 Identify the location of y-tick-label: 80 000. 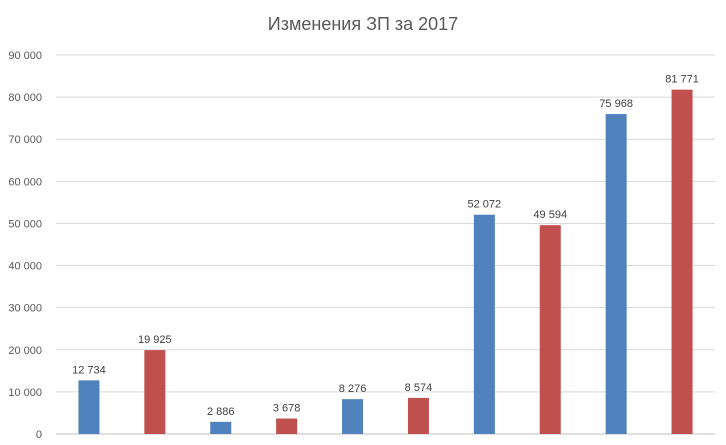
(25, 98).